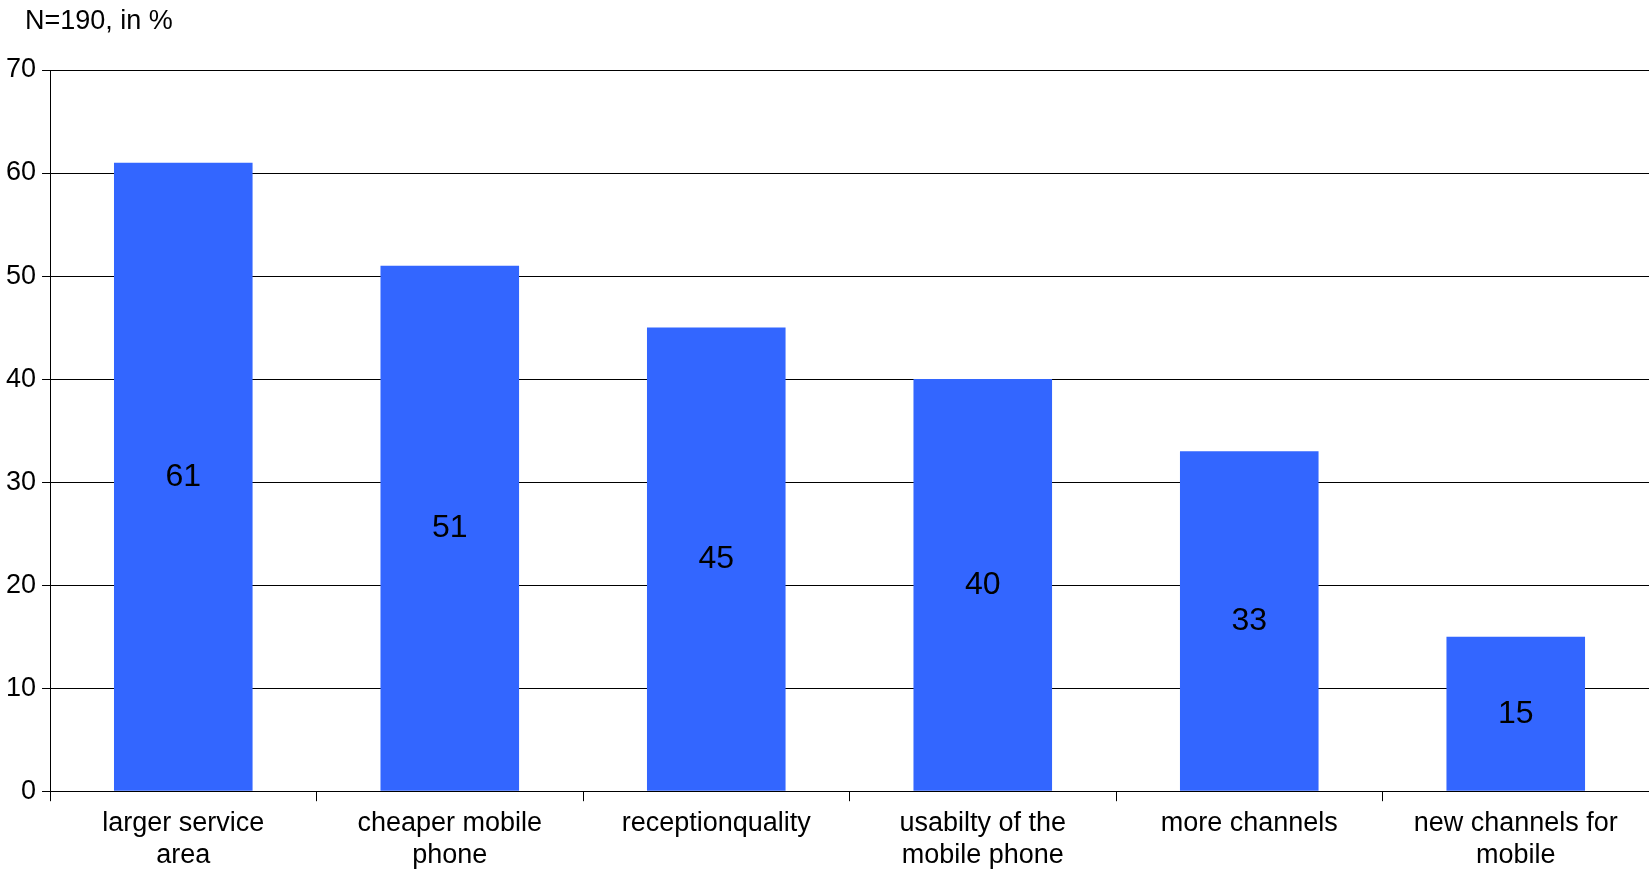  I want to click on data-label: 51, so click(449, 526).